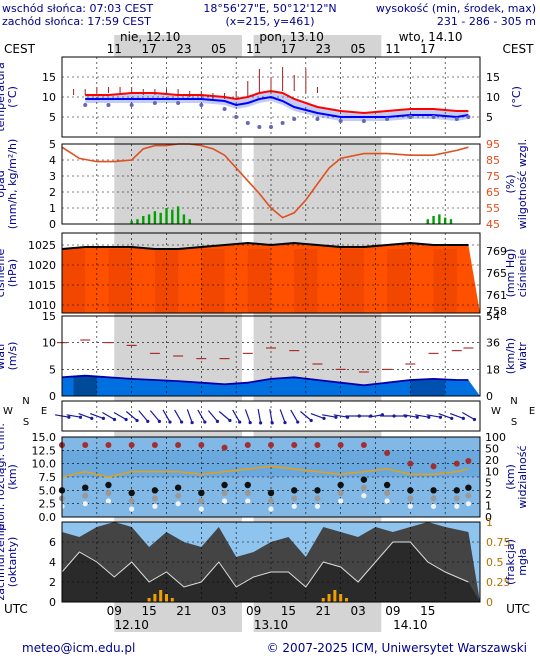  I want to click on day-label-bottom: 12.10, so click(131, 625).